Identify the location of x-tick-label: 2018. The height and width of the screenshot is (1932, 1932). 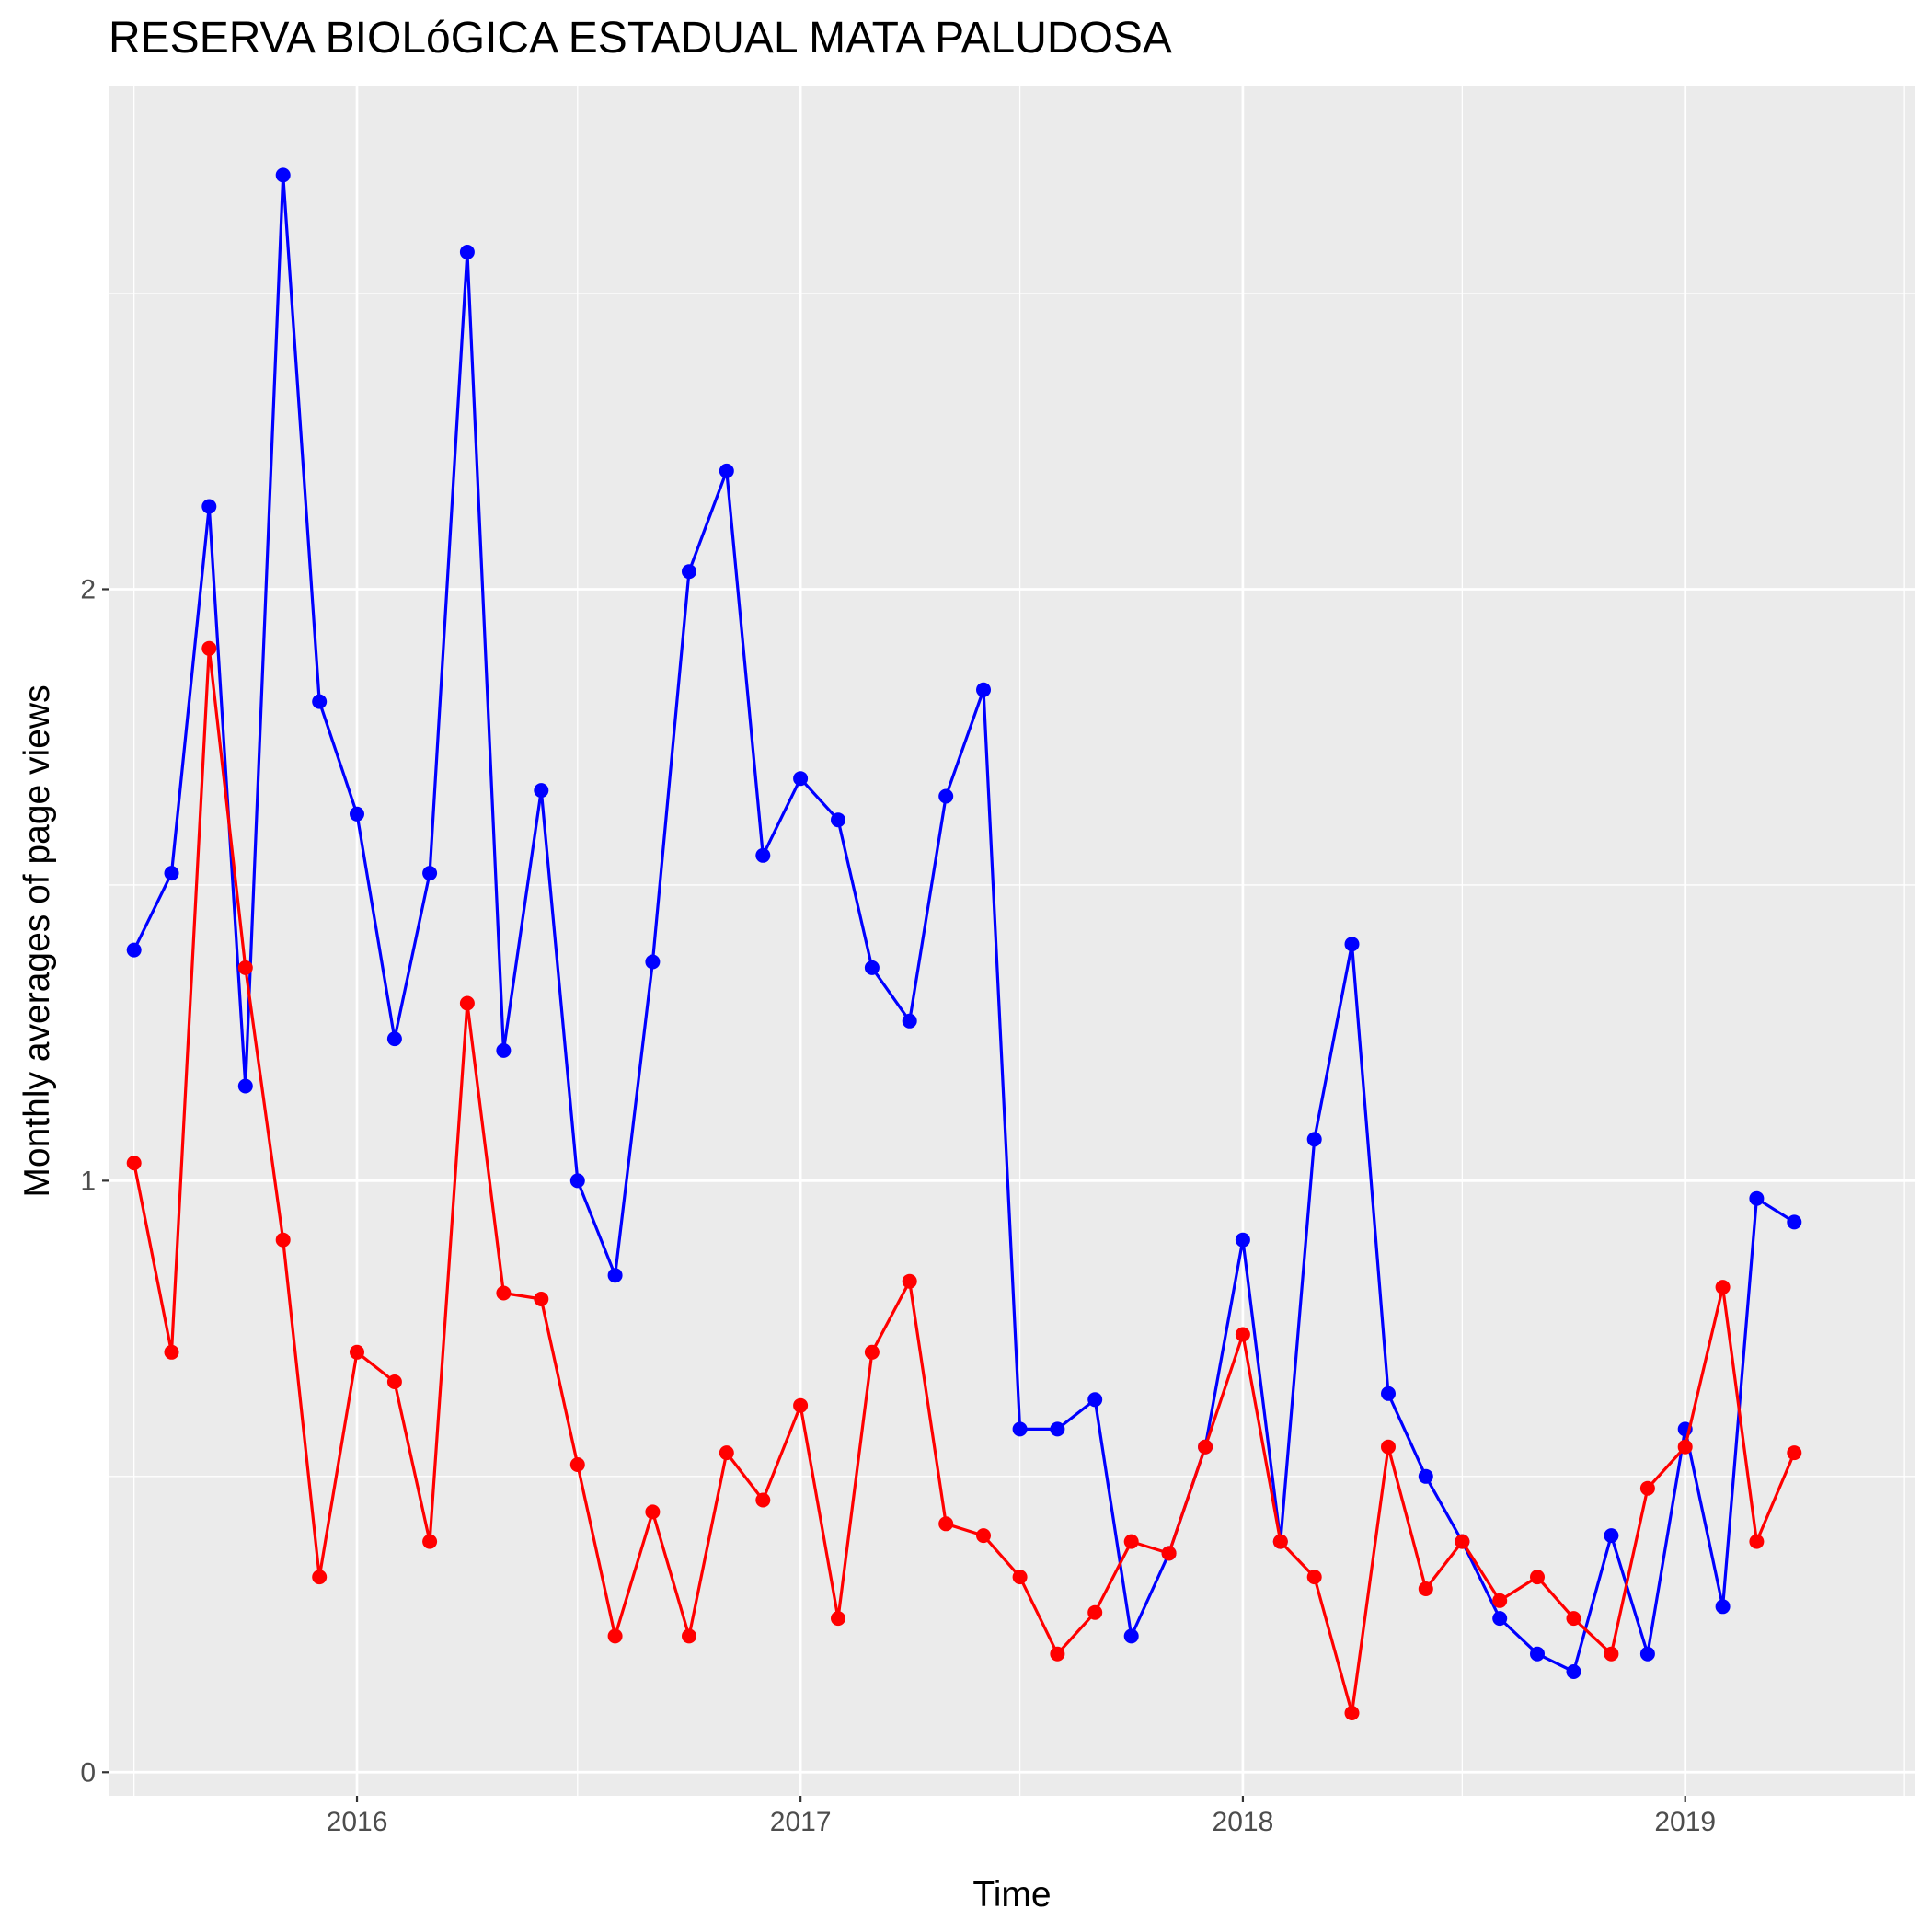
(1243, 1822).